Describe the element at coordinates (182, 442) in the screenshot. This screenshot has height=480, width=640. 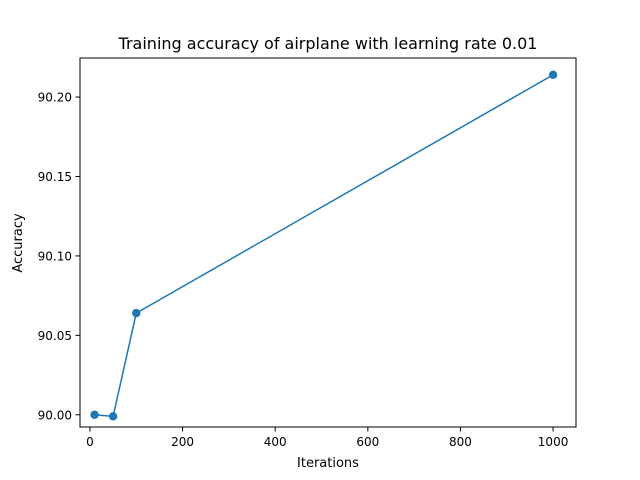
I see `x-tick-label: 200` at that location.